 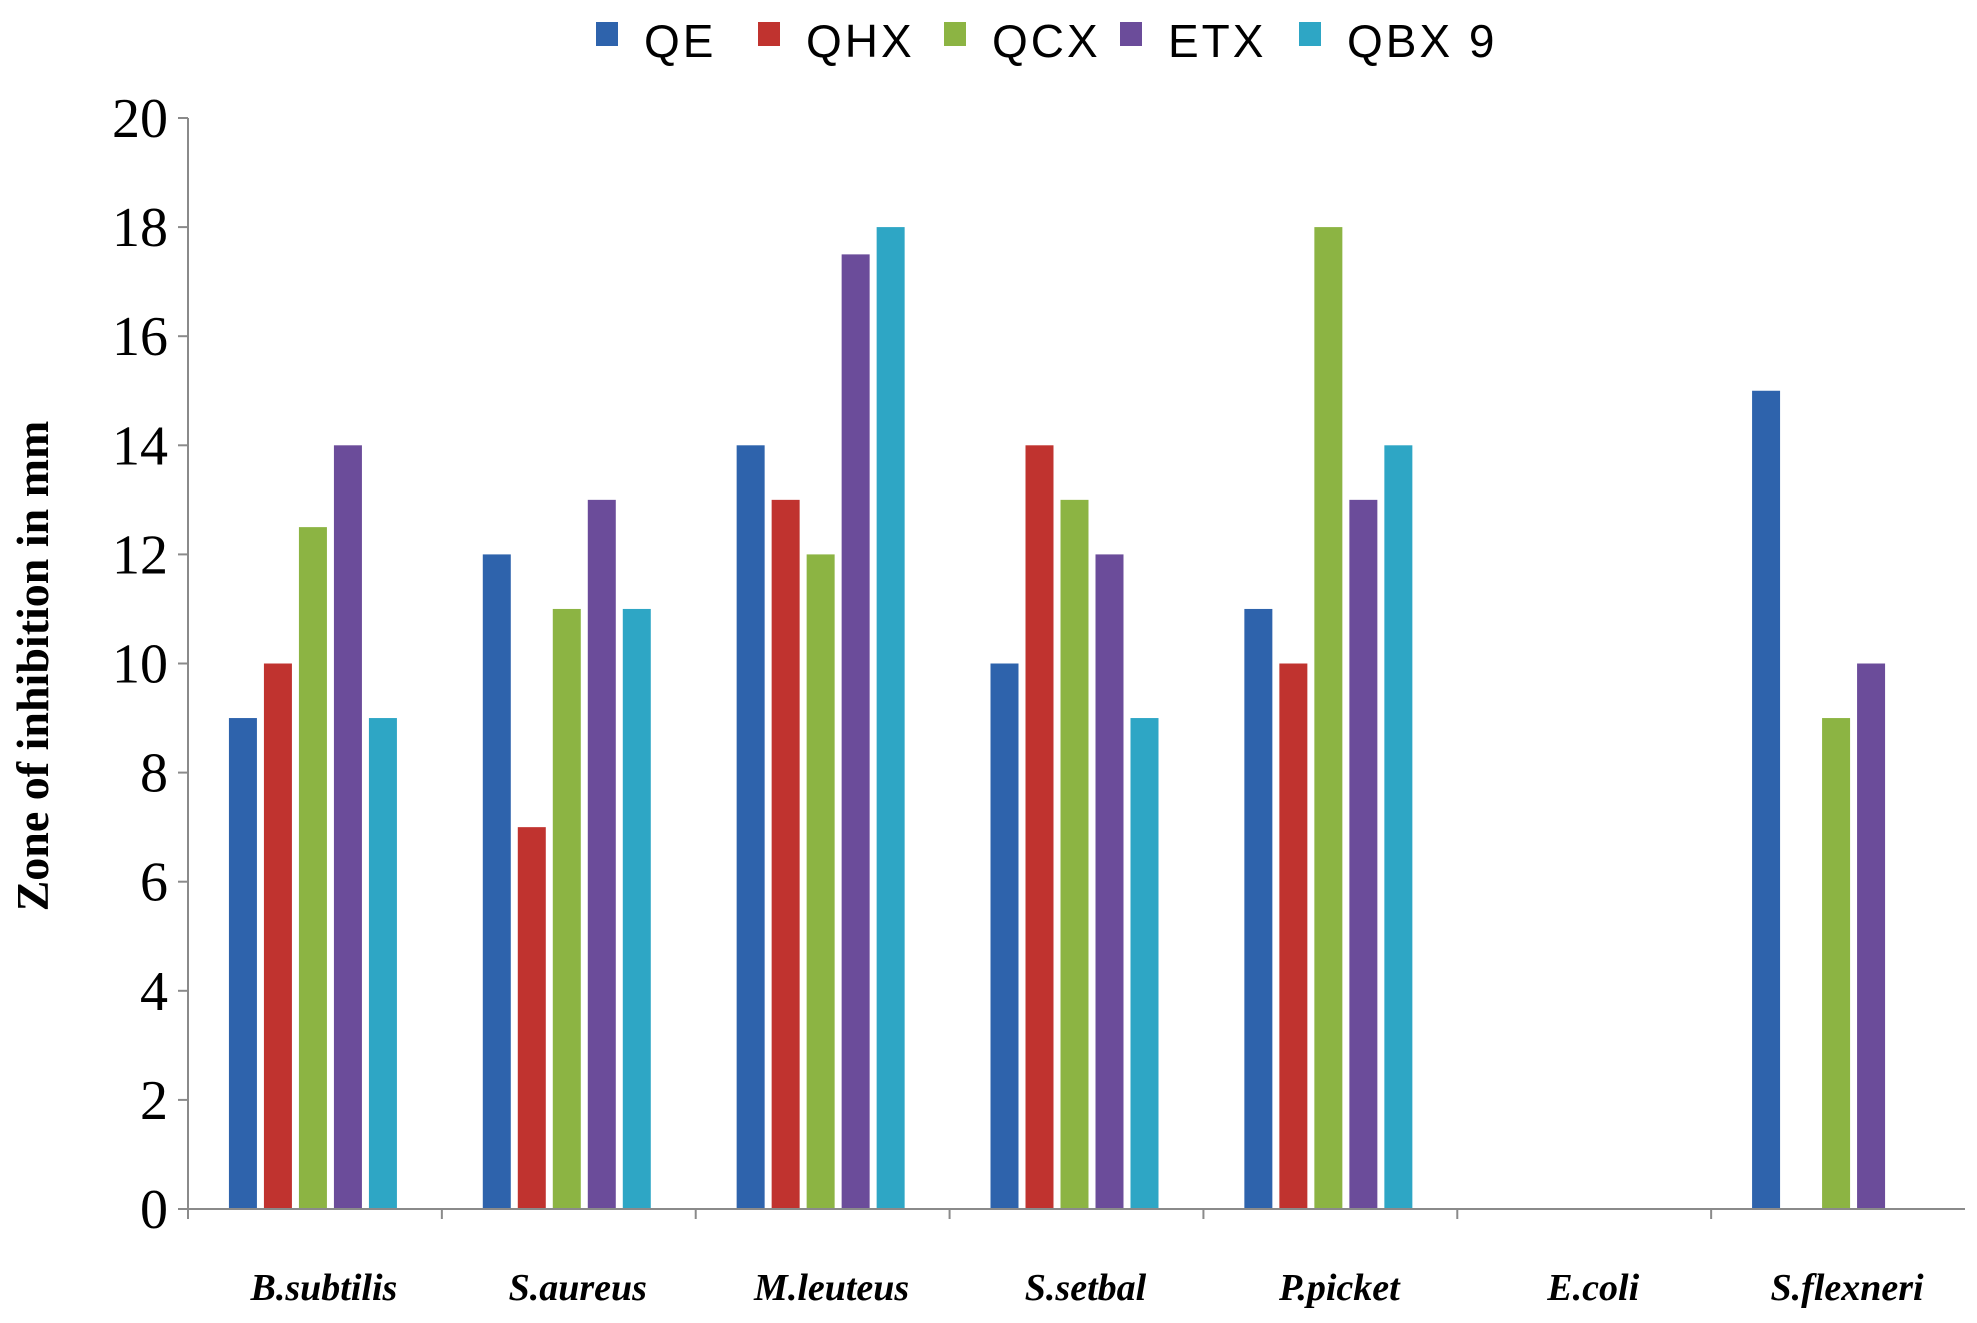 I want to click on y-tick-label: 8, so click(x=154, y=774).